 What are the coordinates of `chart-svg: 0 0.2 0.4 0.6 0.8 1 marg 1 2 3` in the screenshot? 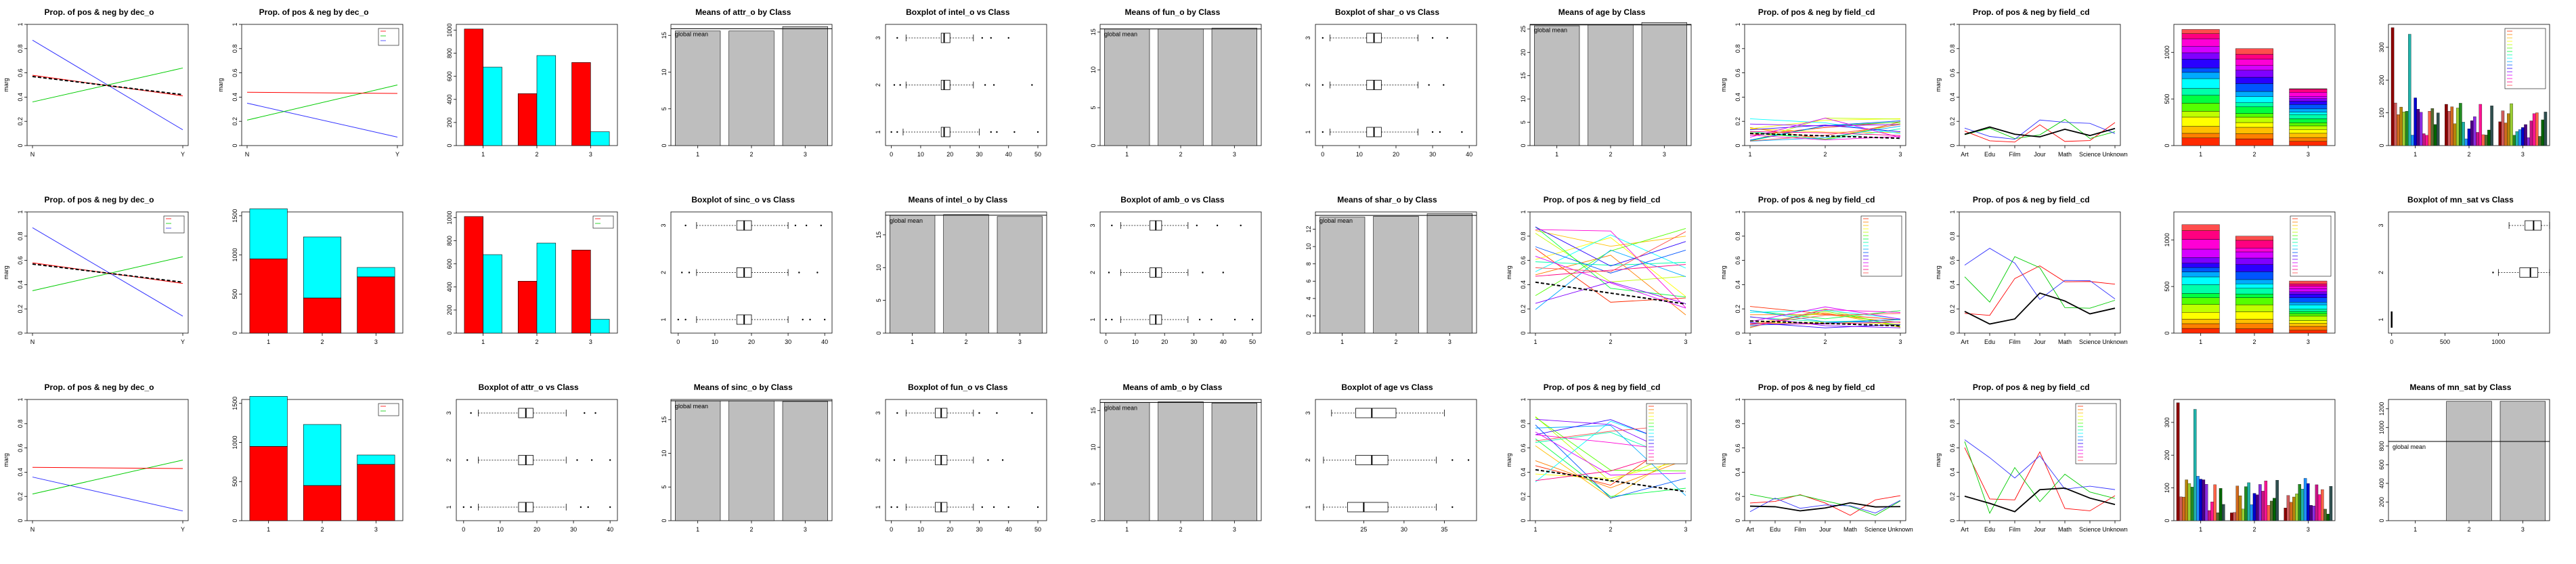 It's located at (1598, 465).